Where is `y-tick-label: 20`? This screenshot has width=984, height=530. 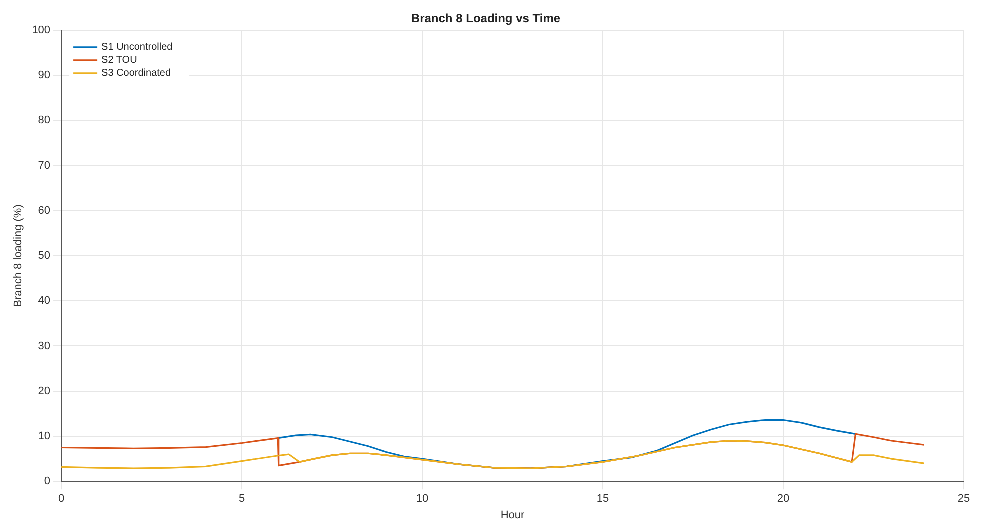 y-tick-label: 20 is located at coordinates (44, 391).